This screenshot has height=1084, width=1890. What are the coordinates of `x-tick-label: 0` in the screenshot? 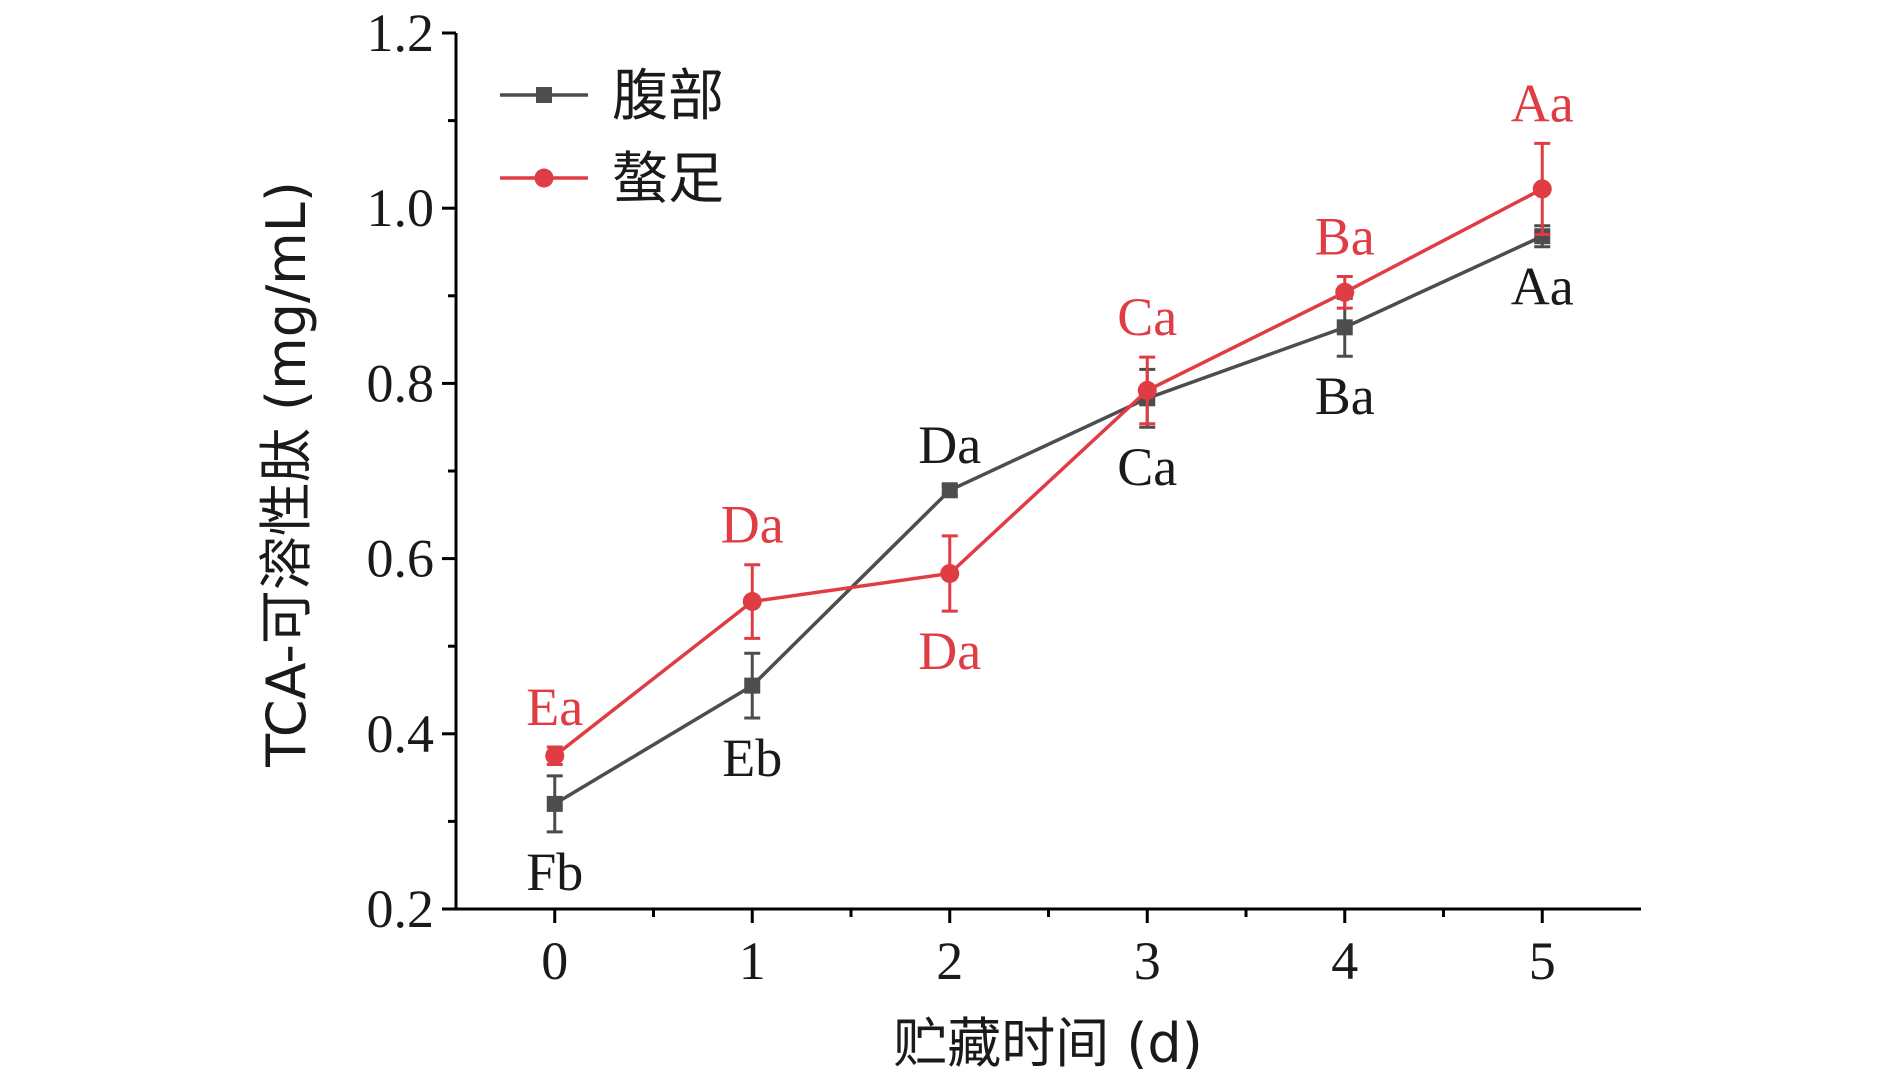 It's located at (554, 961).